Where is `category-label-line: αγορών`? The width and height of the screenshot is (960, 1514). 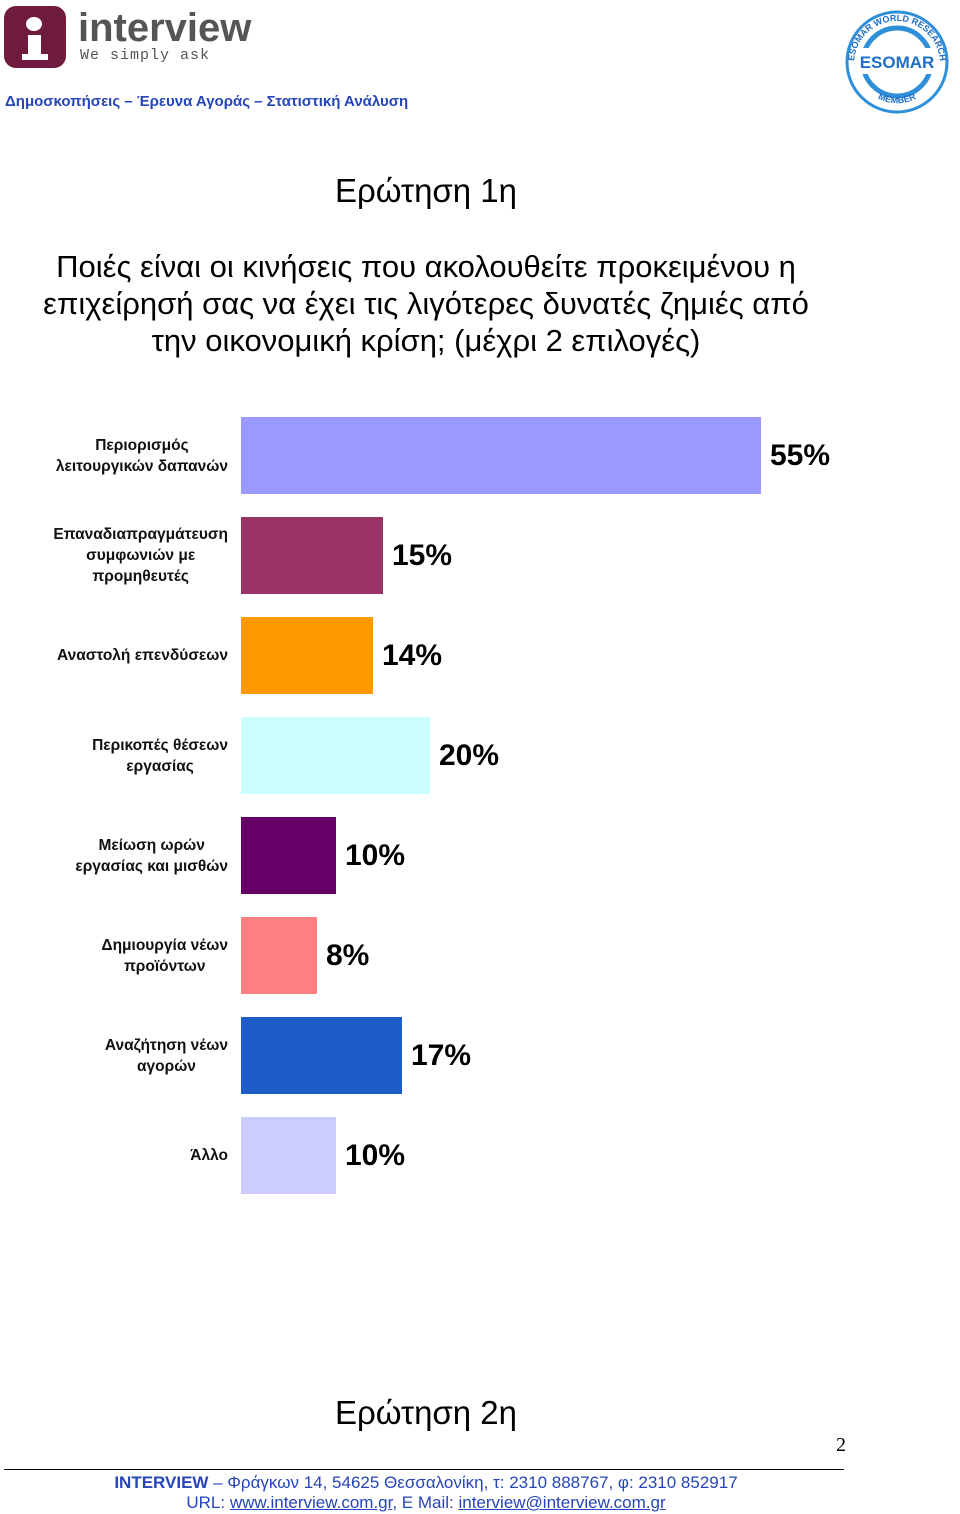 category-label-line: αγορών is located at coordinates (166, 1066).